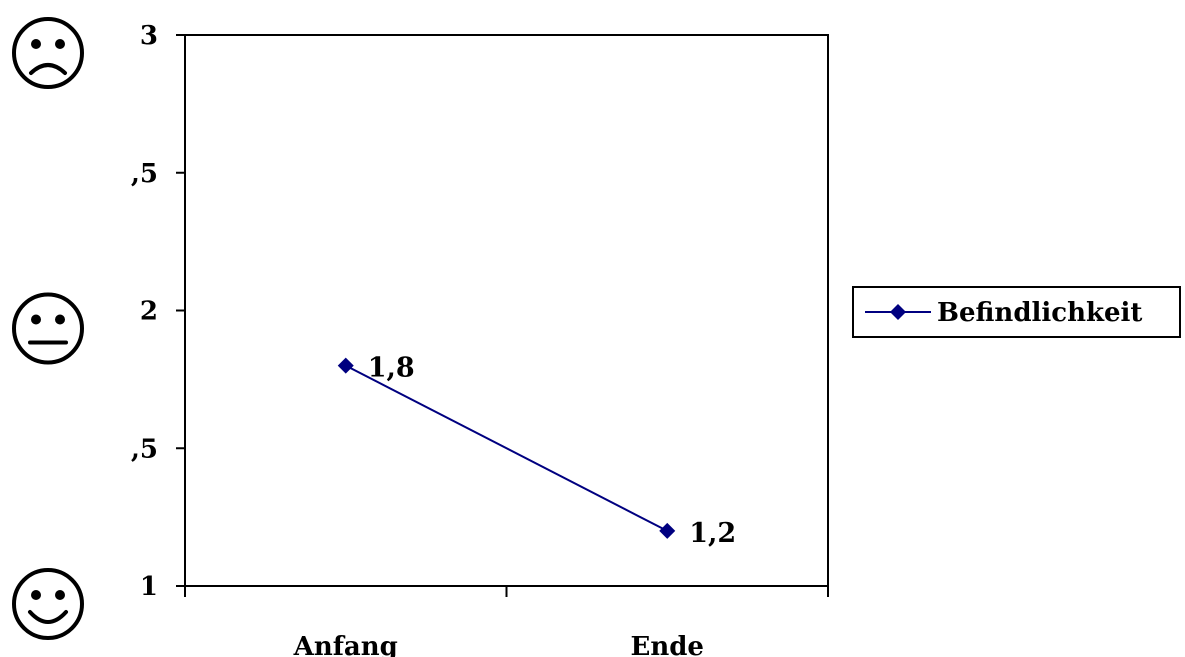 Image resolution: width=1185 pixels, height=657 pixels. I want to click on x-category-label: Ende, so click(667, 644).